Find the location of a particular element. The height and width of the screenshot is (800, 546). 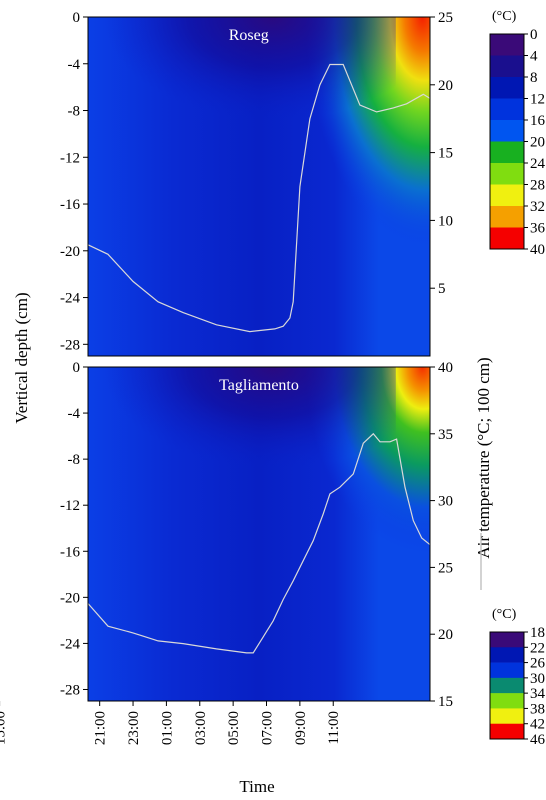

roseg-heatmap-cold-band is located at coordinates (242, 110).